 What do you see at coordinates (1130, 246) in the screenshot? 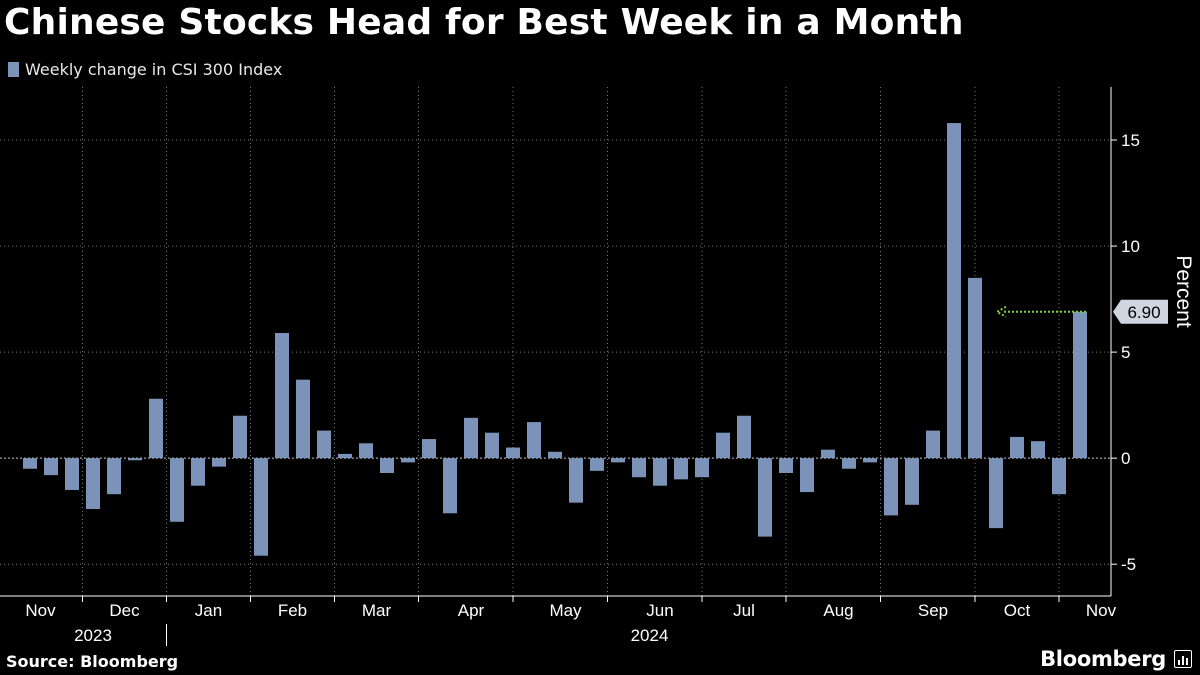
I see `y-tick-label: 10` at bounding box center [1130, 246].